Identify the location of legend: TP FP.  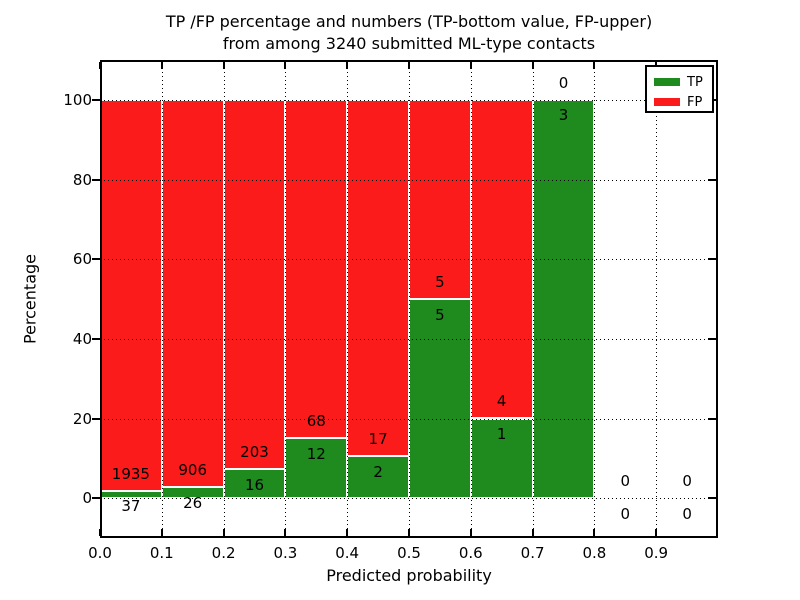
(679, 89).